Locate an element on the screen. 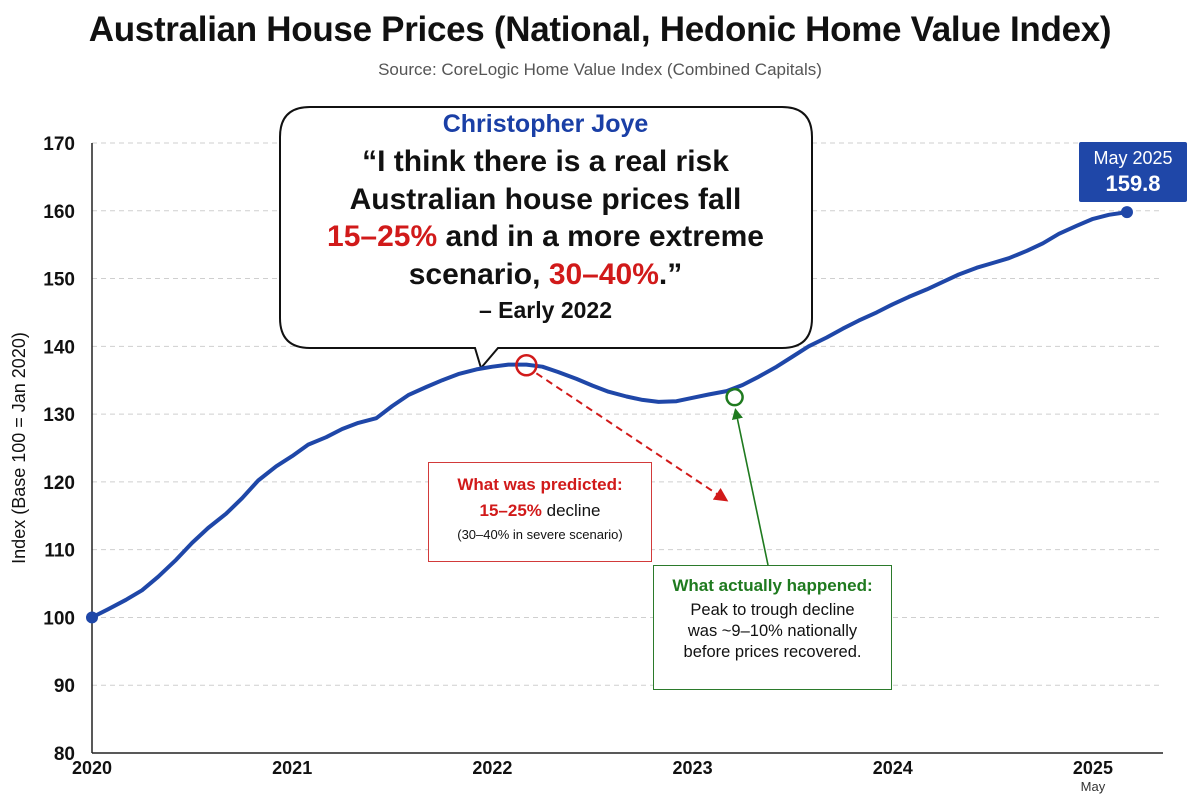 The width and height of the screenshot is (1200, 800). quote-line-2: Australian house prices fall is located at coordinates (545, 199).